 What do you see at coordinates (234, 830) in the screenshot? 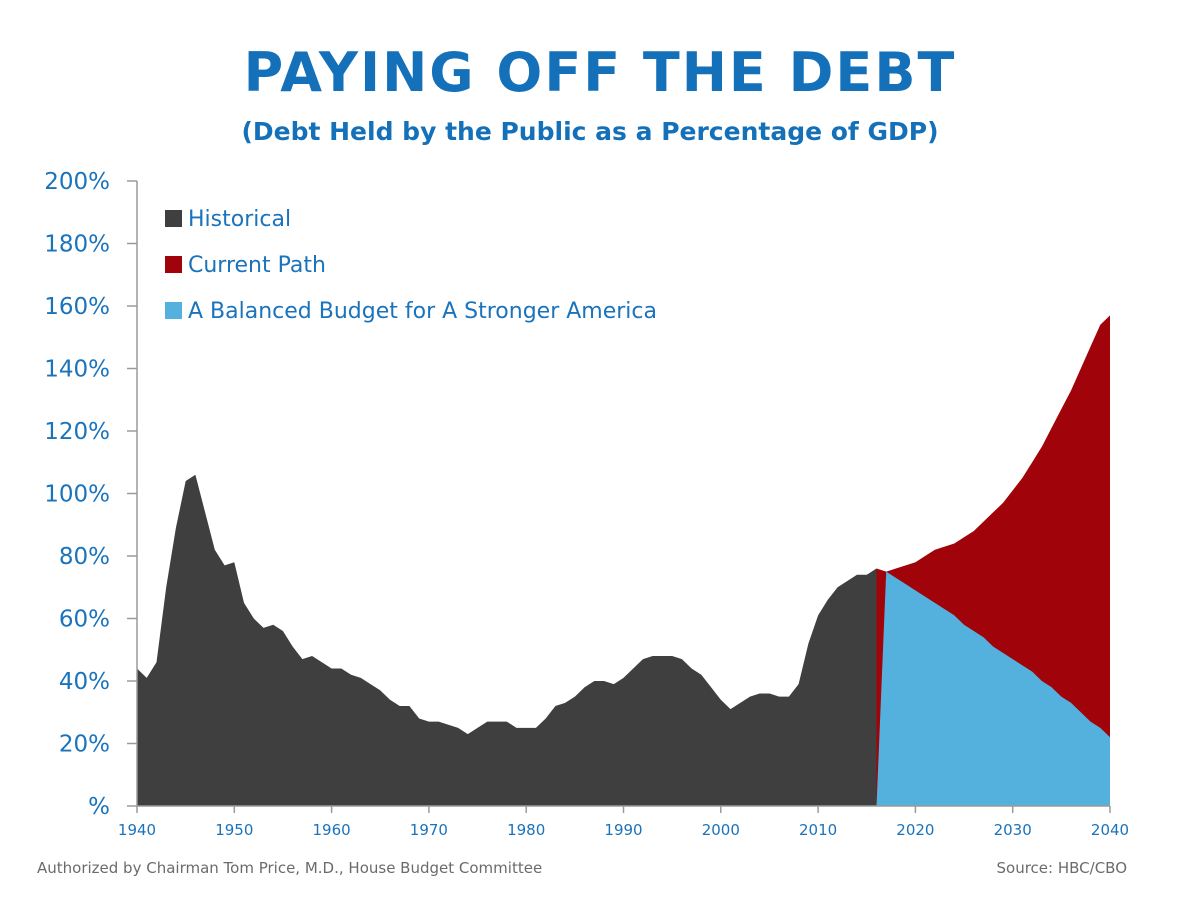
I see `x-tick-label: 1950` at bounding box center [234, 830].